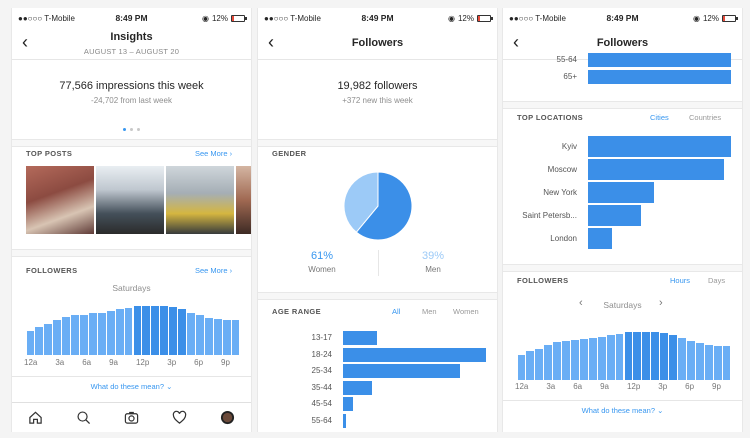  What do you see at coordinates (49, 153) in the screenshot?
I see `top-posts-label: TOP POSTS` at bounding box center [49, 153].